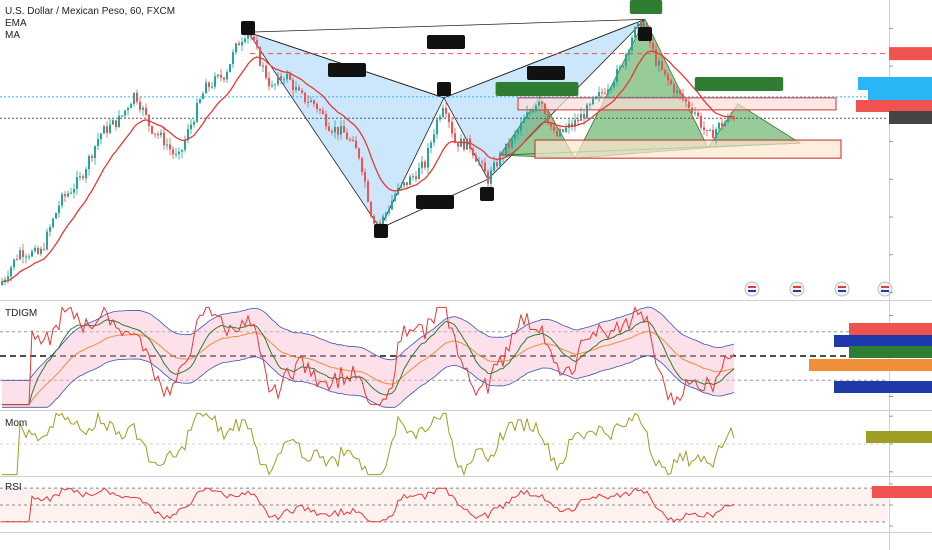  Describe the element at coordinates (646, 7) in the screenshot. I see `head-label-bg` at that location.